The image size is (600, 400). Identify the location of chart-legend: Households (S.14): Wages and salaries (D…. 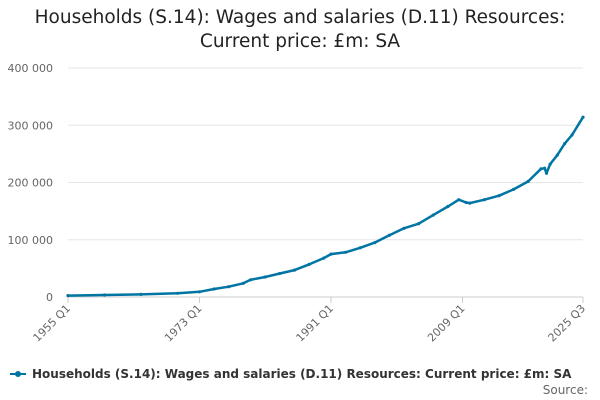
(290, 374).